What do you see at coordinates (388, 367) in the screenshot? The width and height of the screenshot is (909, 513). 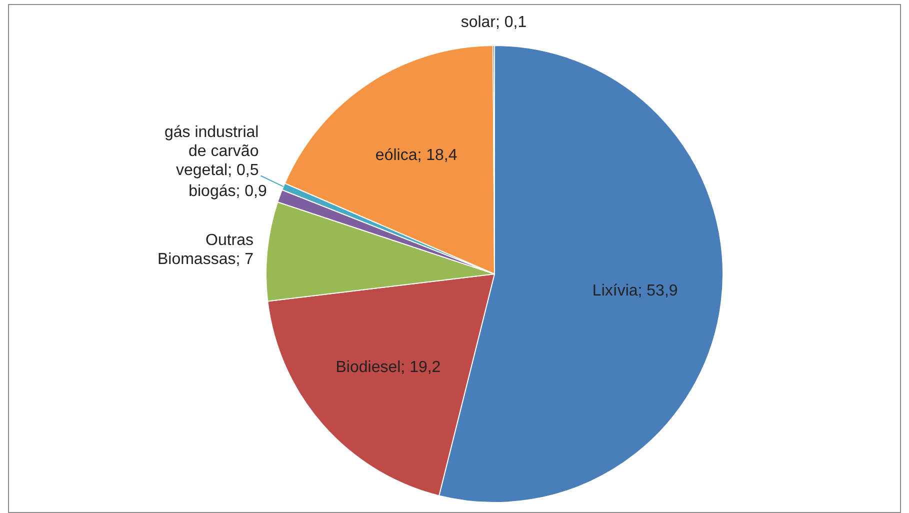 I see `slice-label: Biodiesel; 19,2` at bounding box center [388, 367].